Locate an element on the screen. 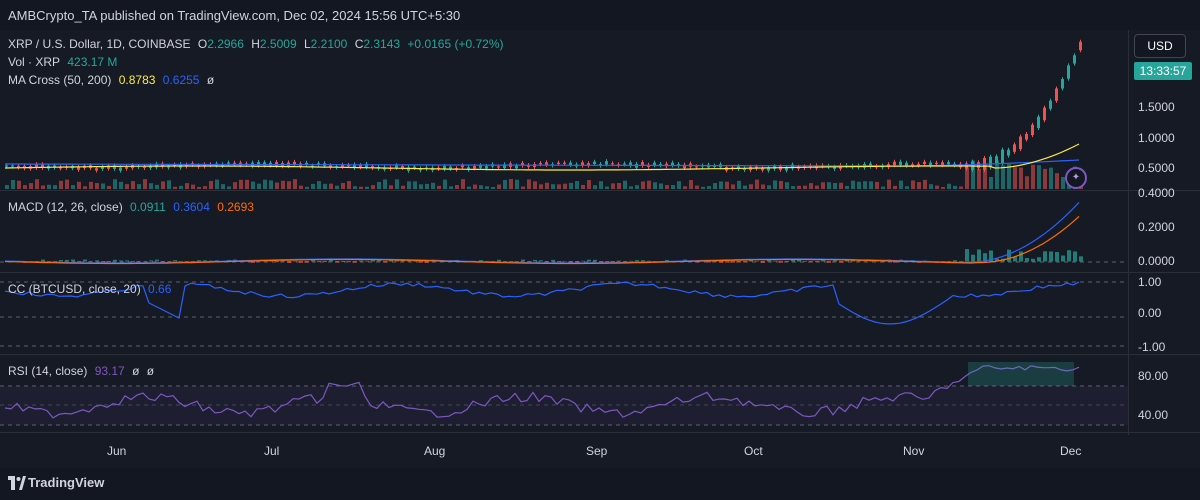  brand-name: TradingView is located at coordinates (66, 482).